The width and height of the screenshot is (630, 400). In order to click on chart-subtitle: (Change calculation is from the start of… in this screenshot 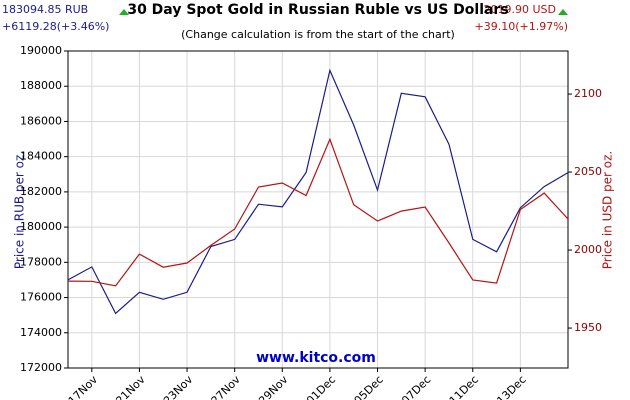, I will do `click(318, 34)`.